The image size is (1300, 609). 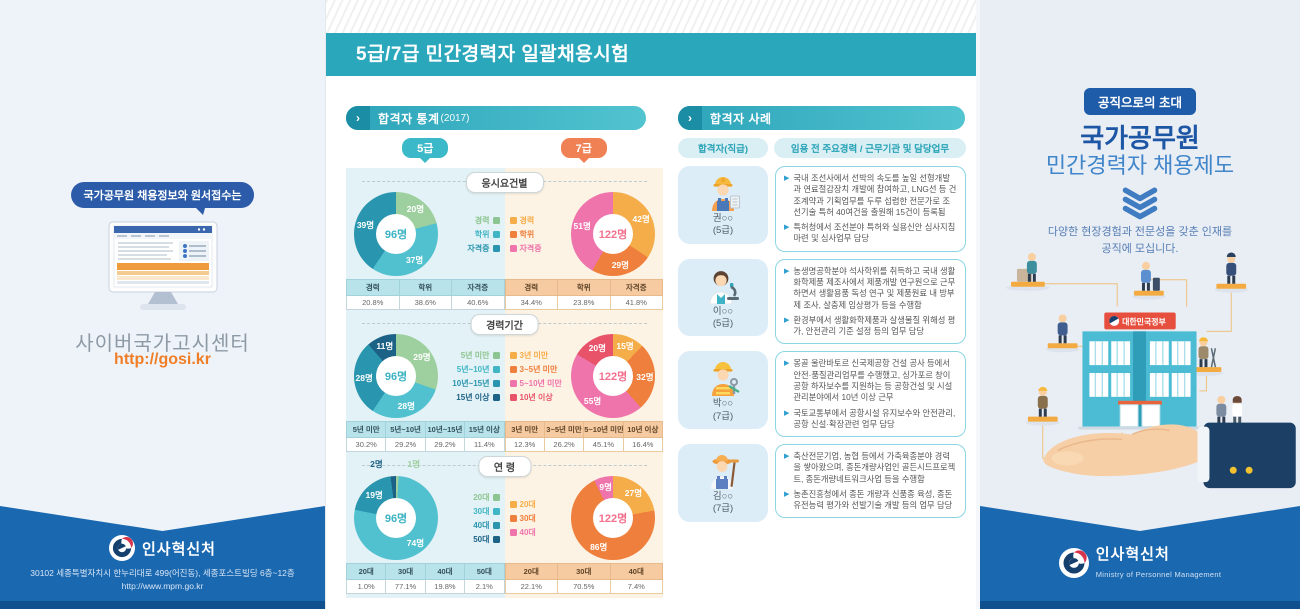 What do you see at coordinates (1140, 138) in the screenshot?
I see `cover-title: 국가공무원` at bounding box center [1140, 138].